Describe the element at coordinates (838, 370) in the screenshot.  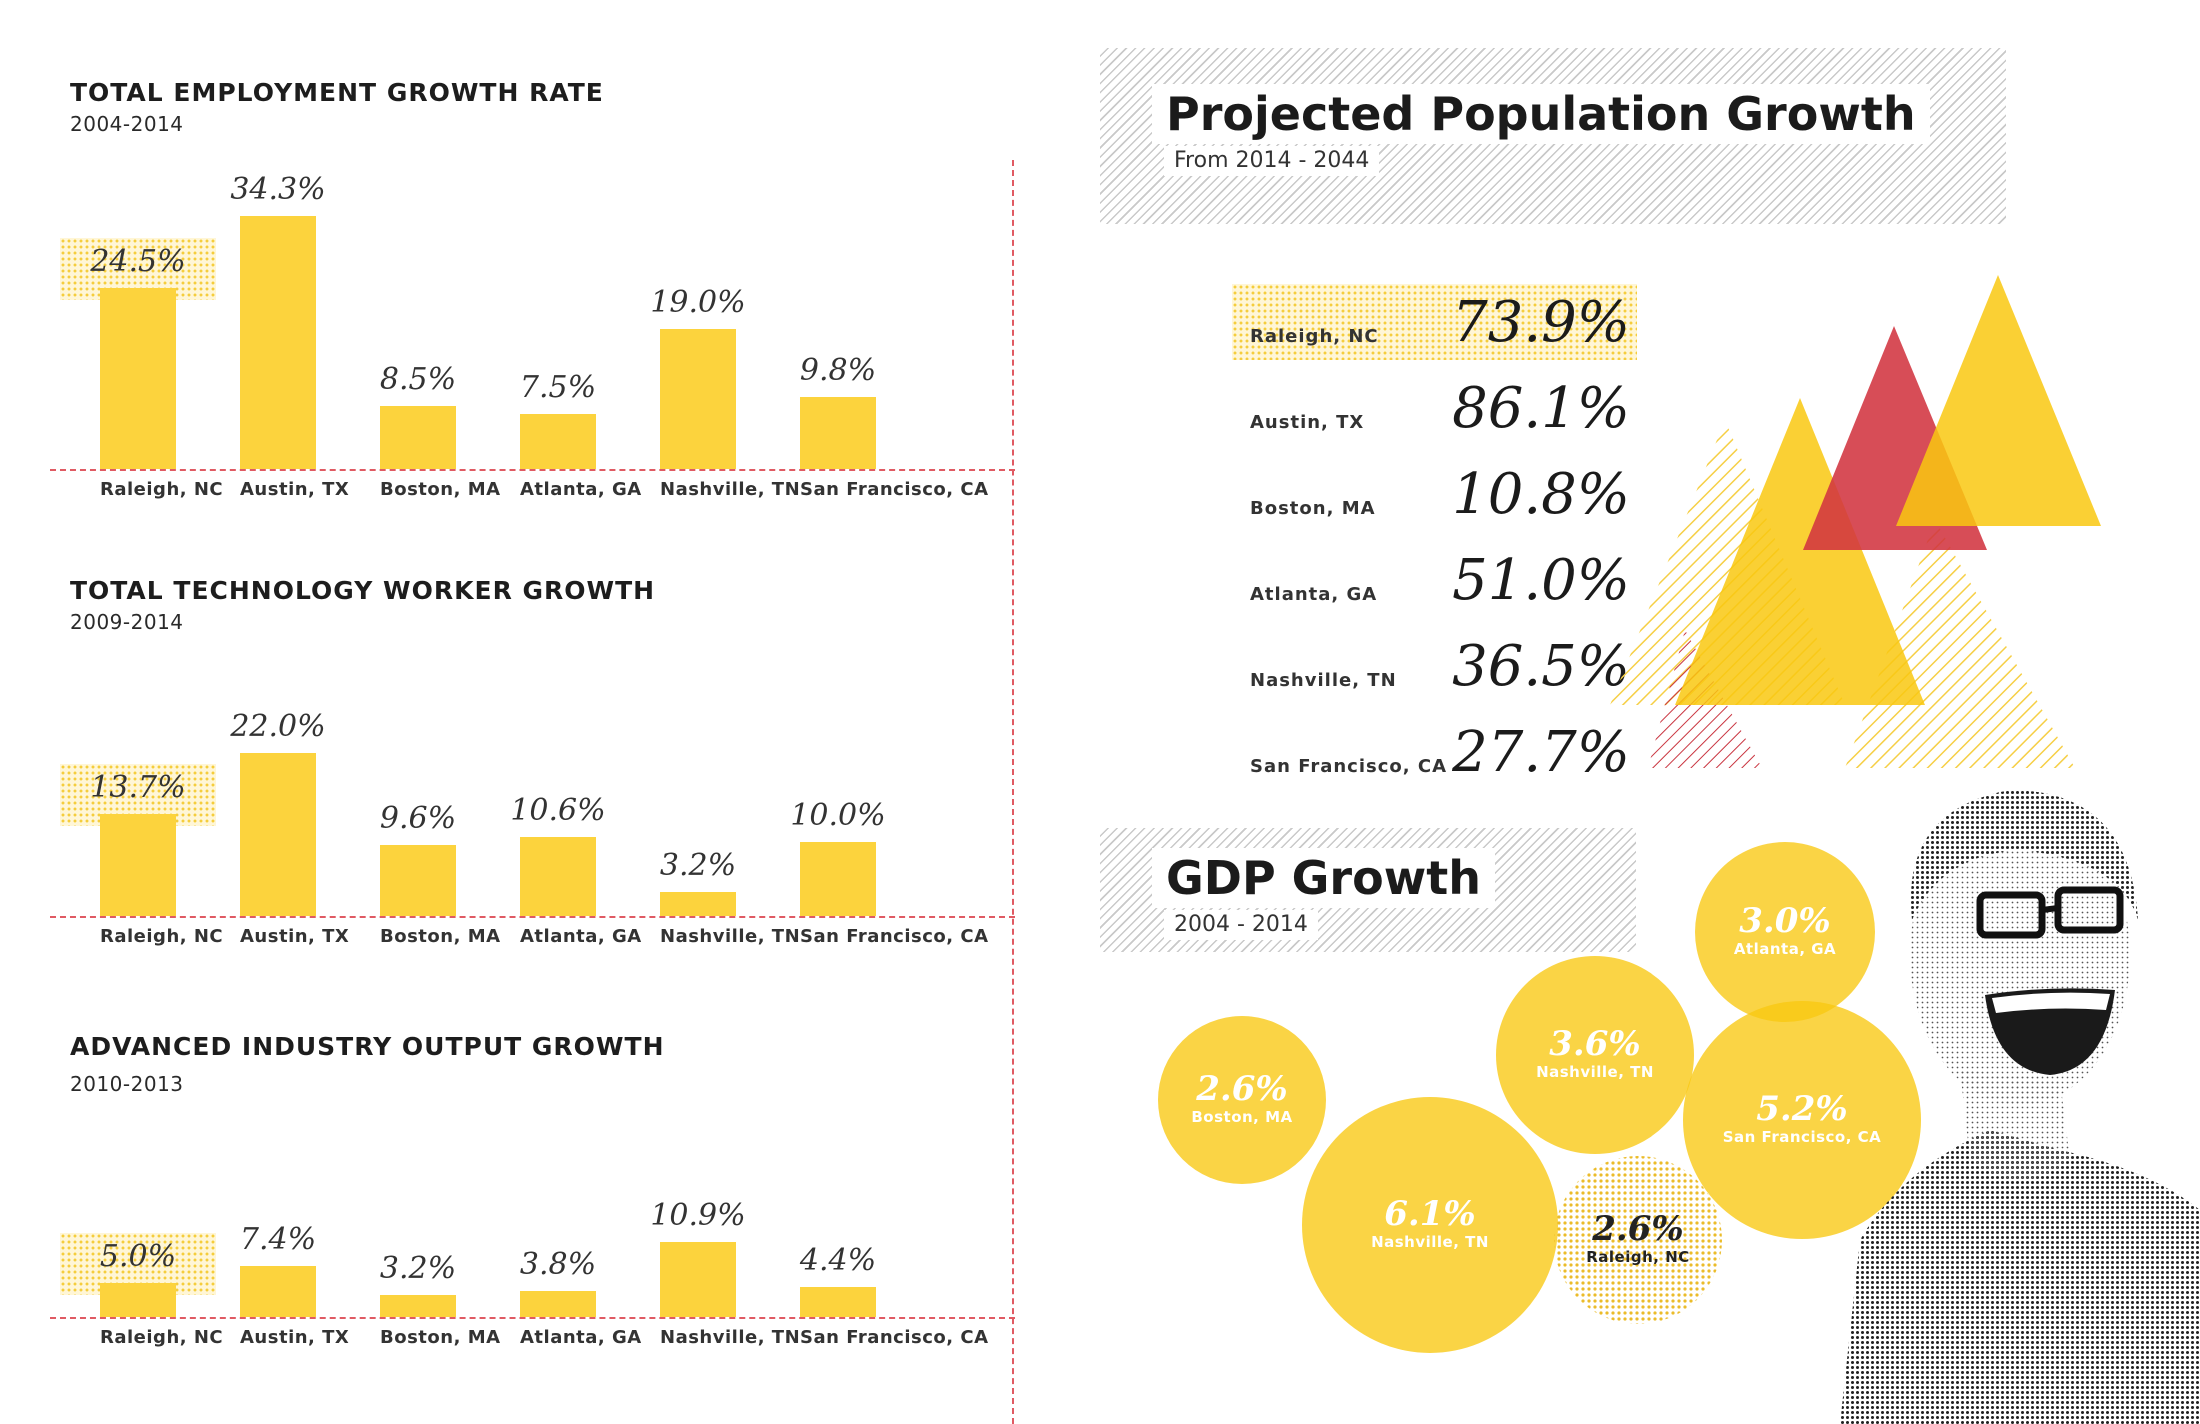
I see `bar-value-label: 9.8%` at that location.